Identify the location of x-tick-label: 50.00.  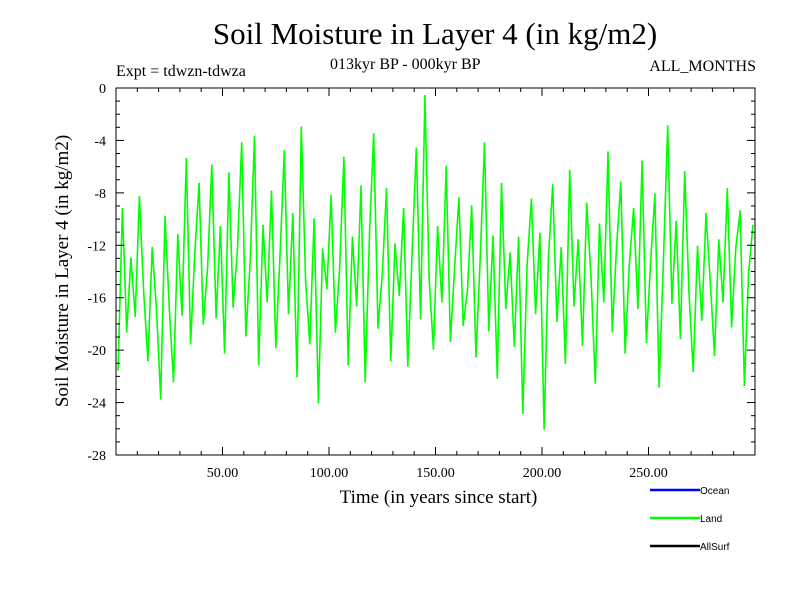
(223, 473).